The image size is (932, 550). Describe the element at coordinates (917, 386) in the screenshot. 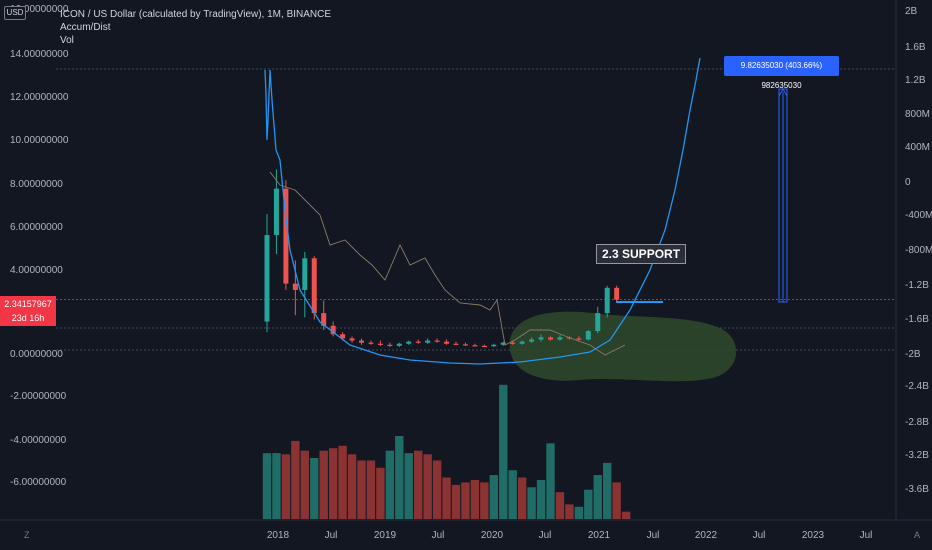

I see `right-axis-label: -2.4B` at that location.